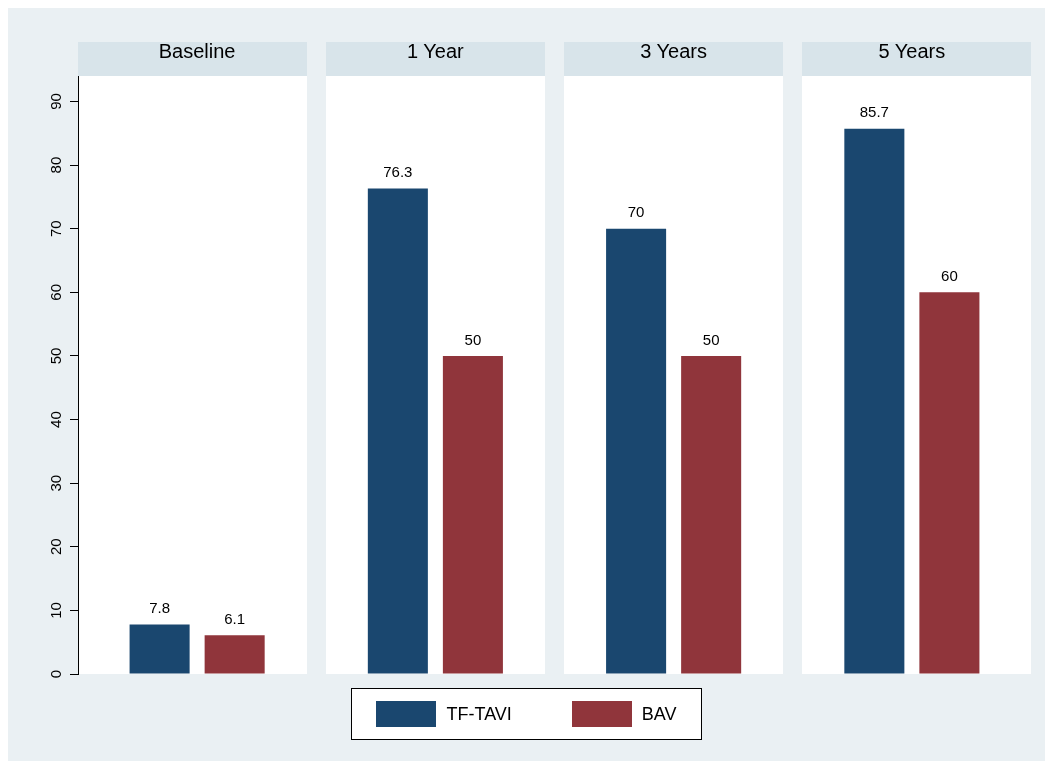  Describe the element at coordinates (55, 483) in the screenshot. I see `y-tick-label: 30` at that location.